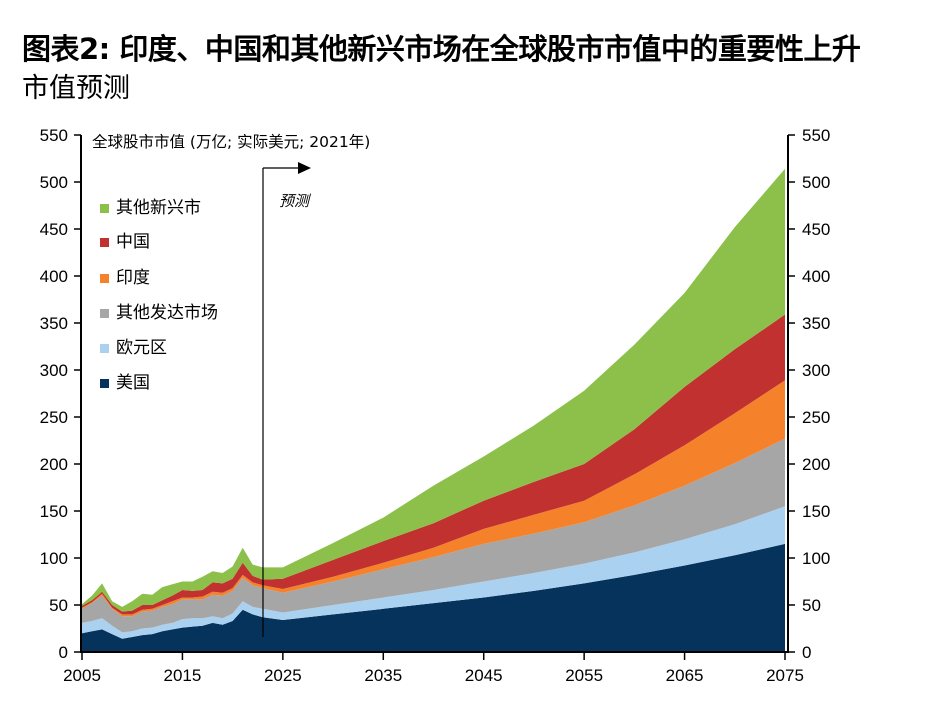 Image resolution: width=936 pixels, height=709 pixels. What do you see at coordinates (82, 675) in the screenshot?
I see `x-tick-label: 2005` at bounding box center [82, 675].